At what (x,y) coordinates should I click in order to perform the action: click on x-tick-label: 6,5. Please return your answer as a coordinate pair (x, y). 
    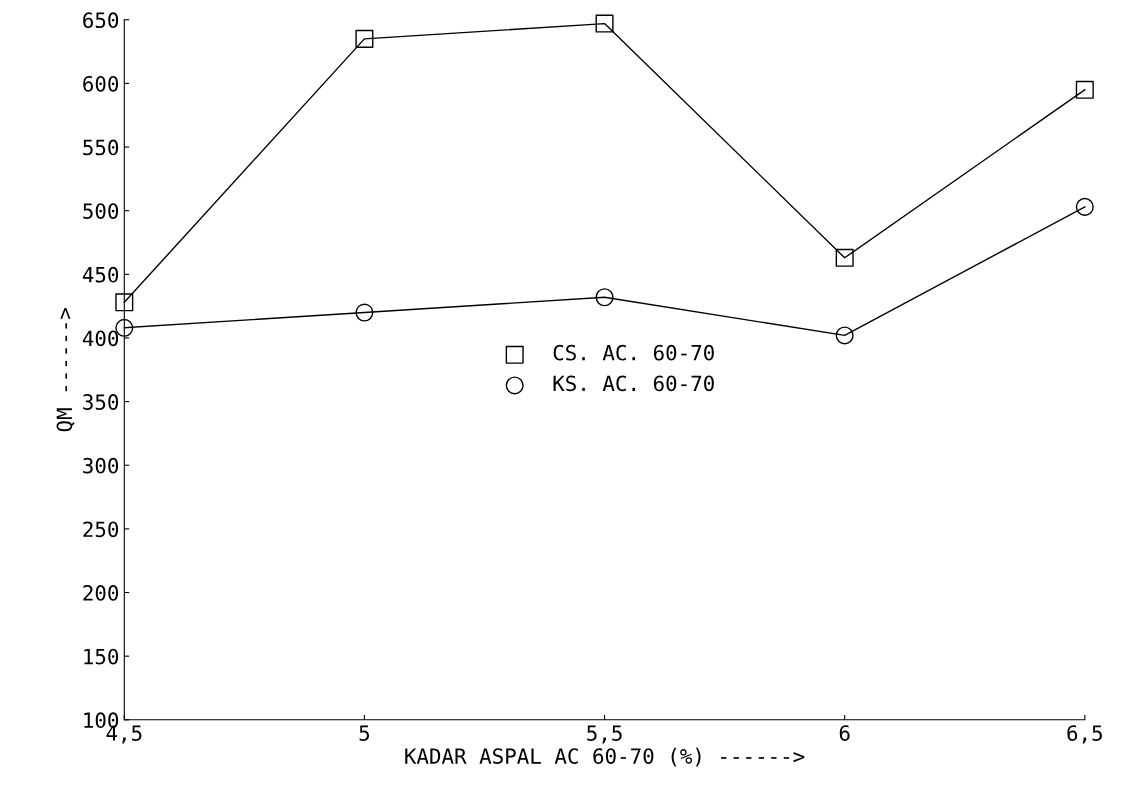
    Looking at the image, I should click on (1084, 734).